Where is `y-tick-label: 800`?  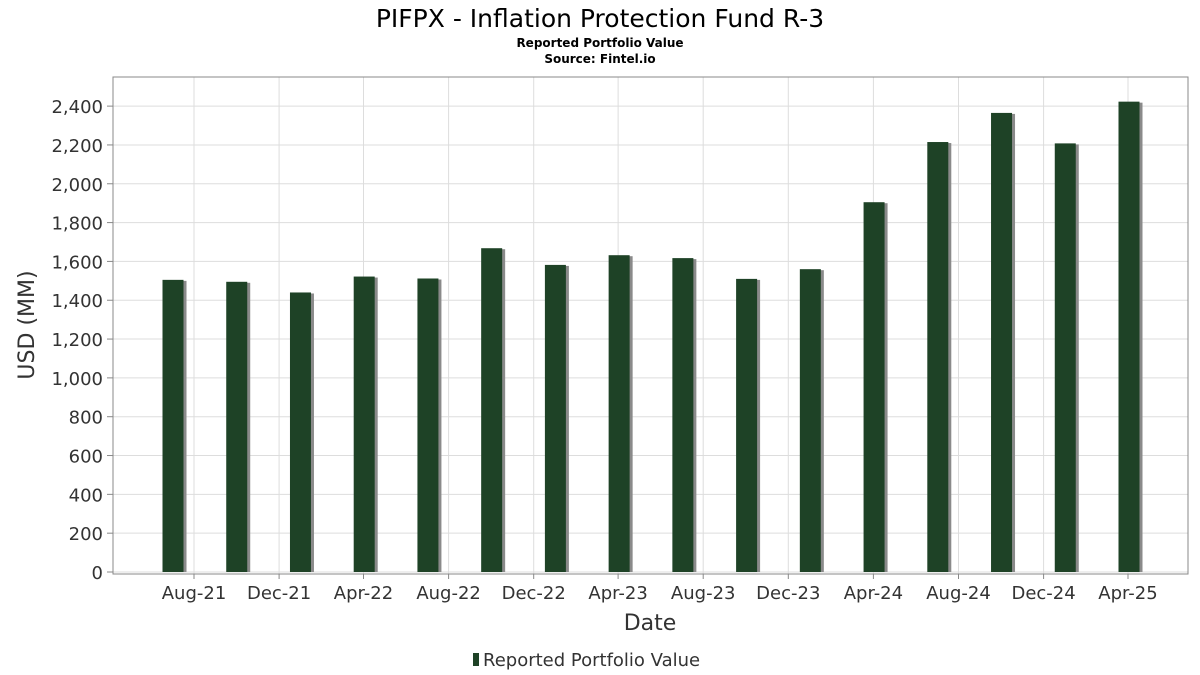
y-tick-label: 800 is located at coordinates (86, 418).